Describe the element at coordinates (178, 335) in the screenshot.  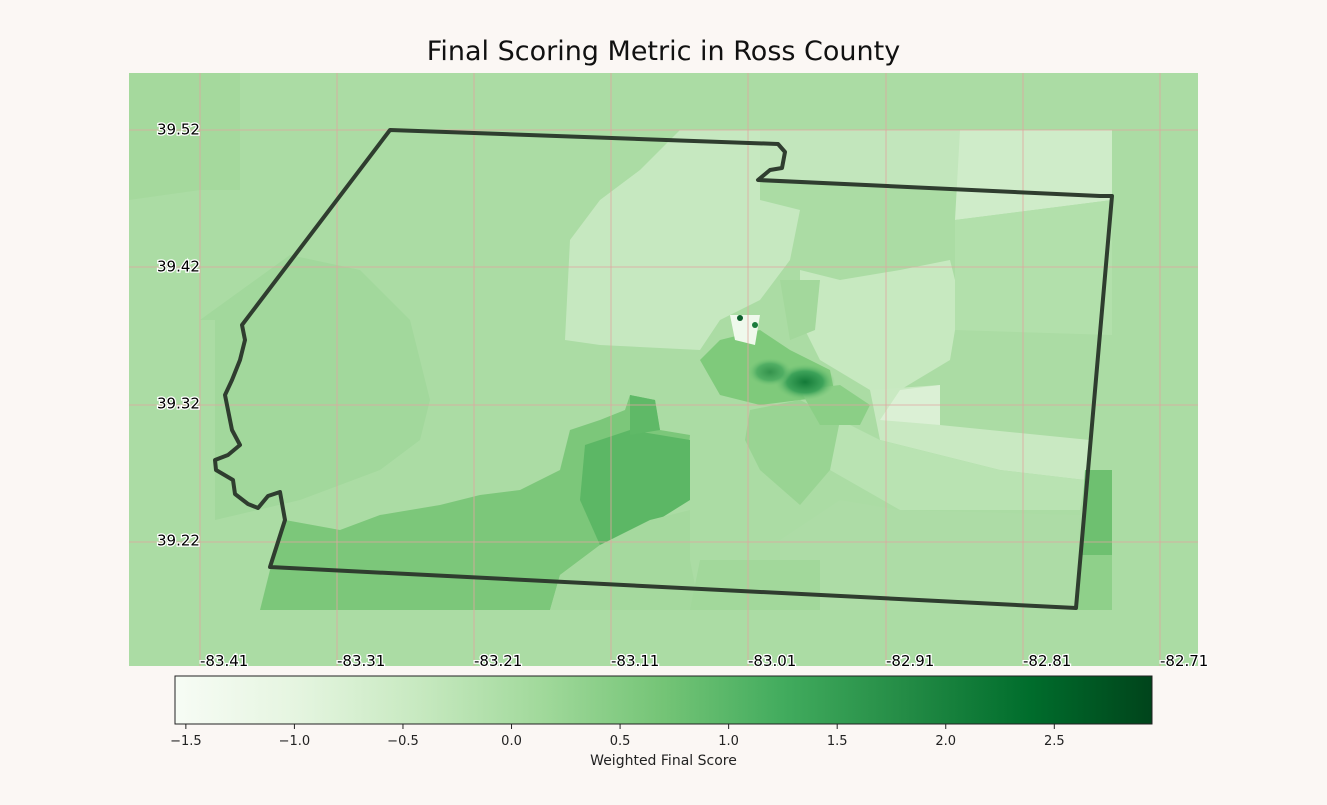
I see `lat-labels: 39.52 39.42 39.32 39.22` at that location.